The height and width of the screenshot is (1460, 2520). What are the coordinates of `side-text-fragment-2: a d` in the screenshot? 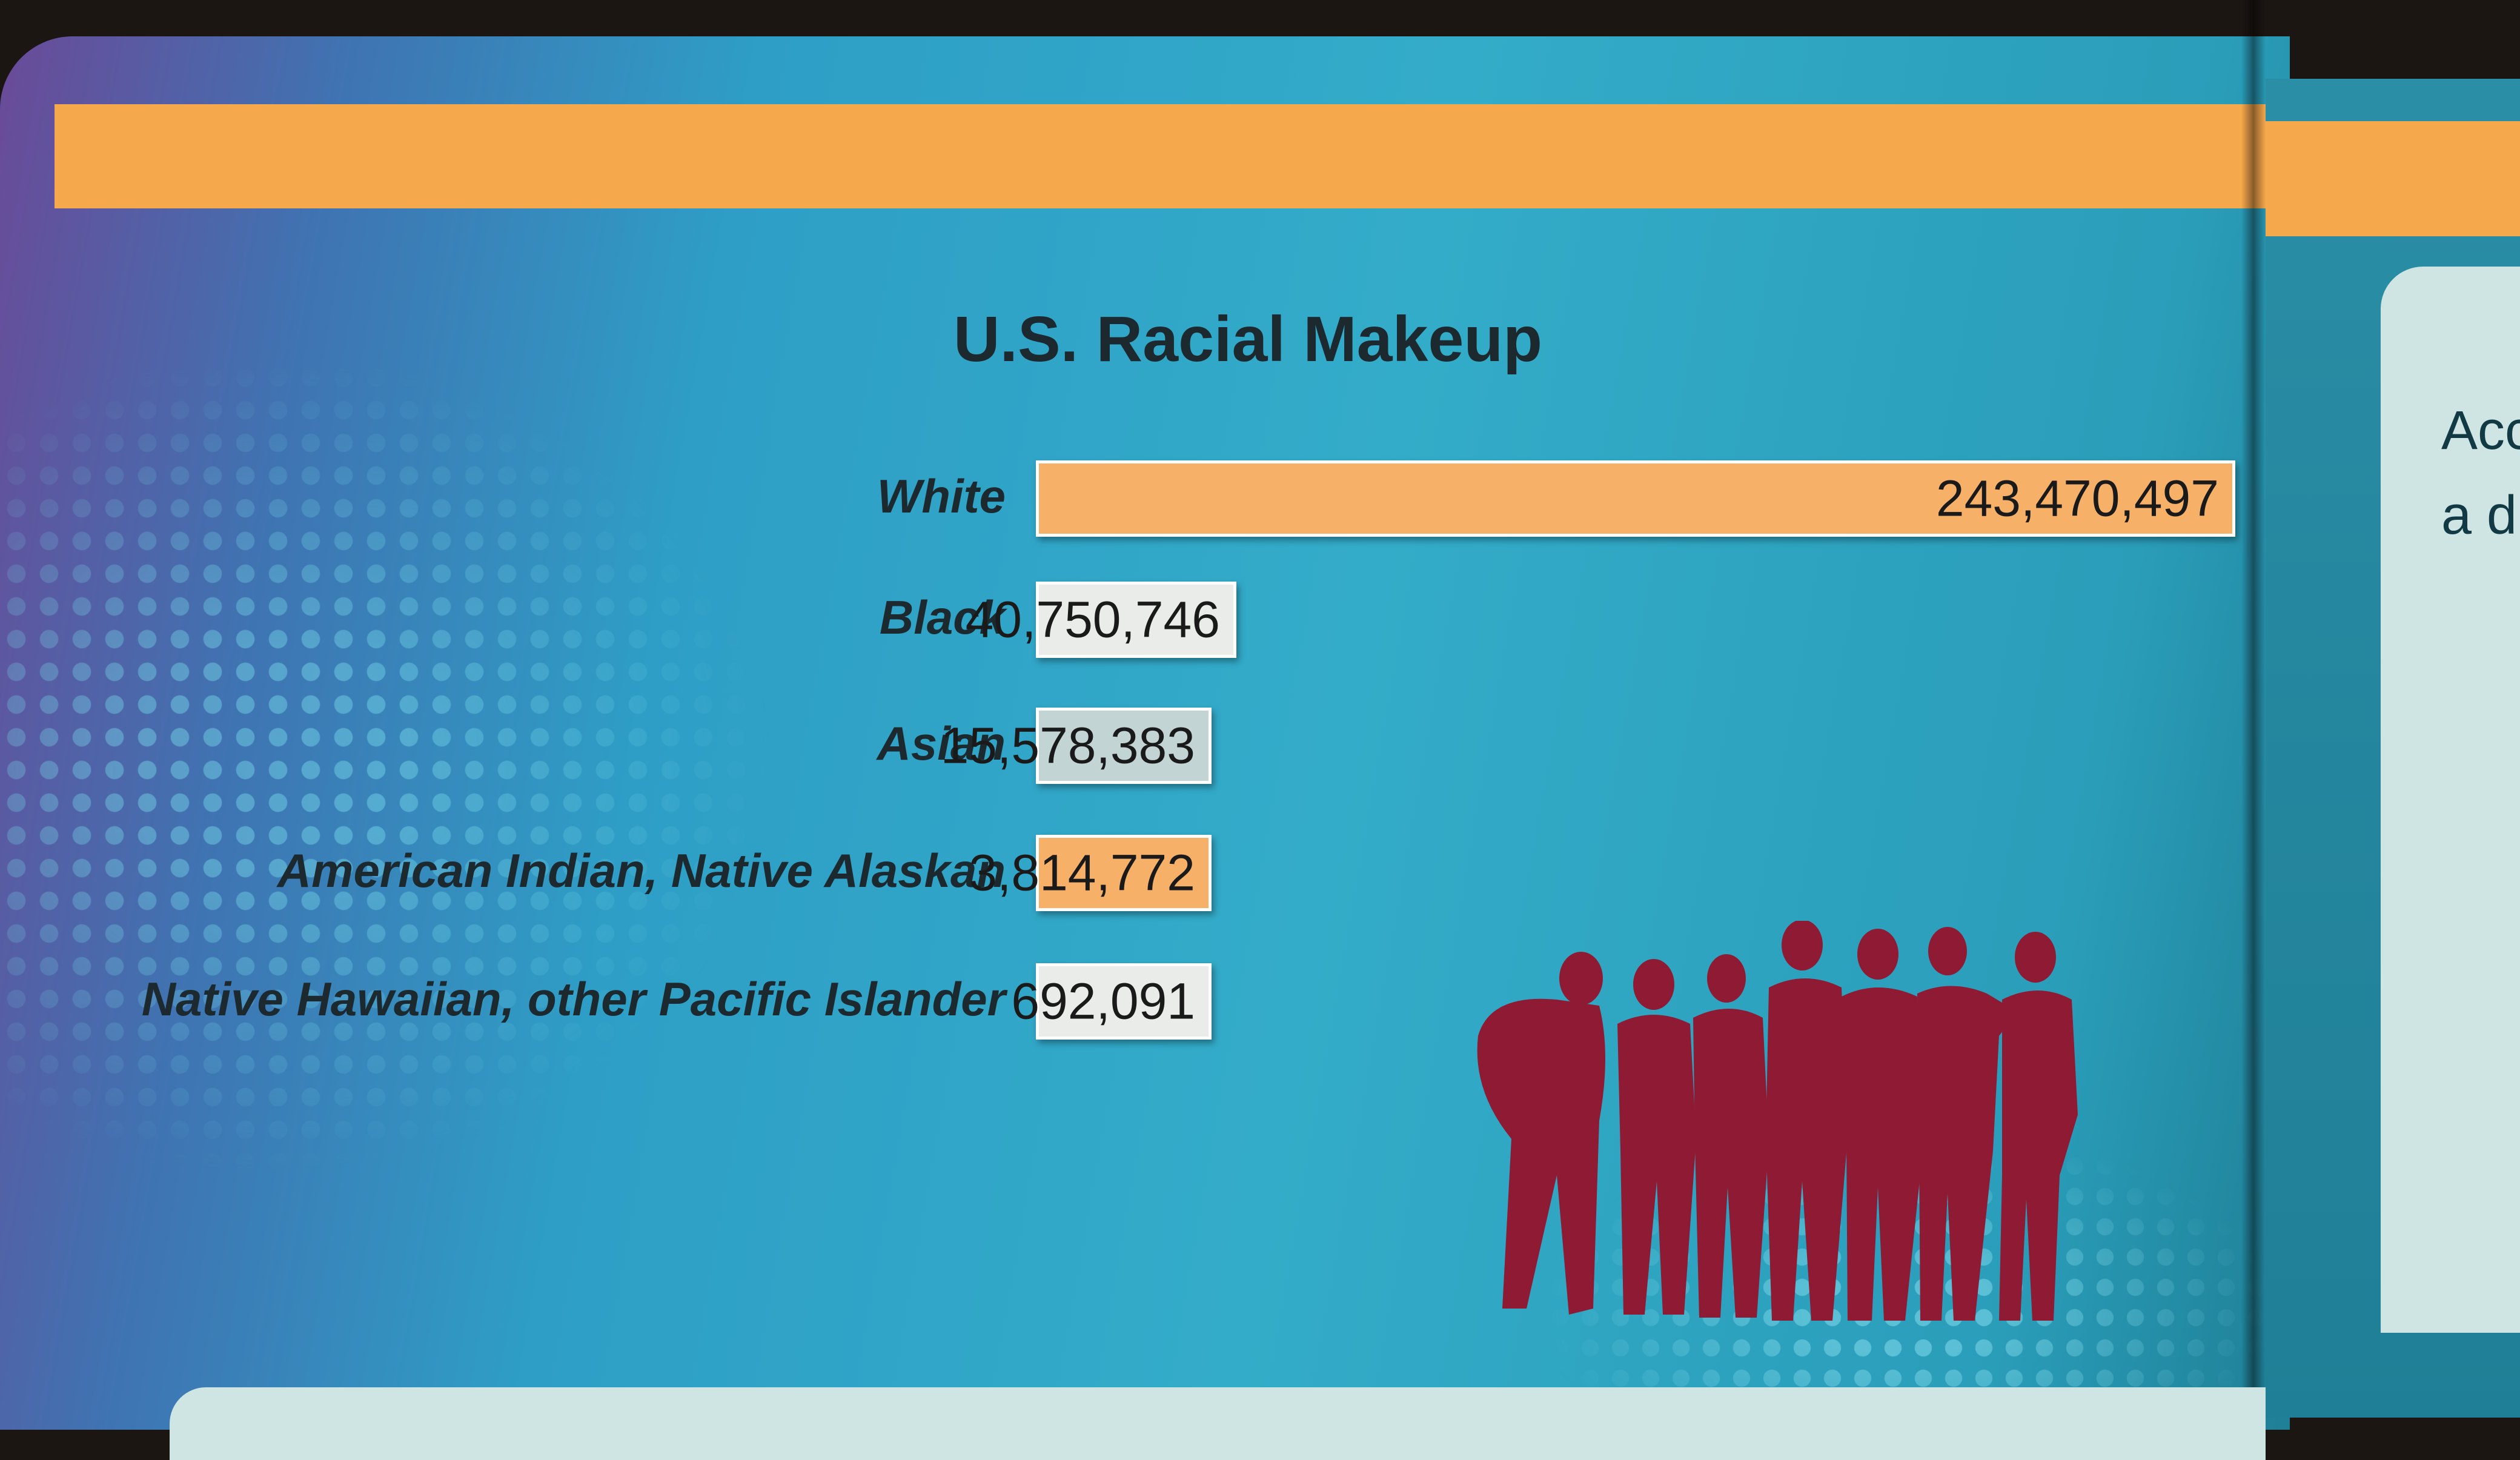 It's located at (2479, 515).